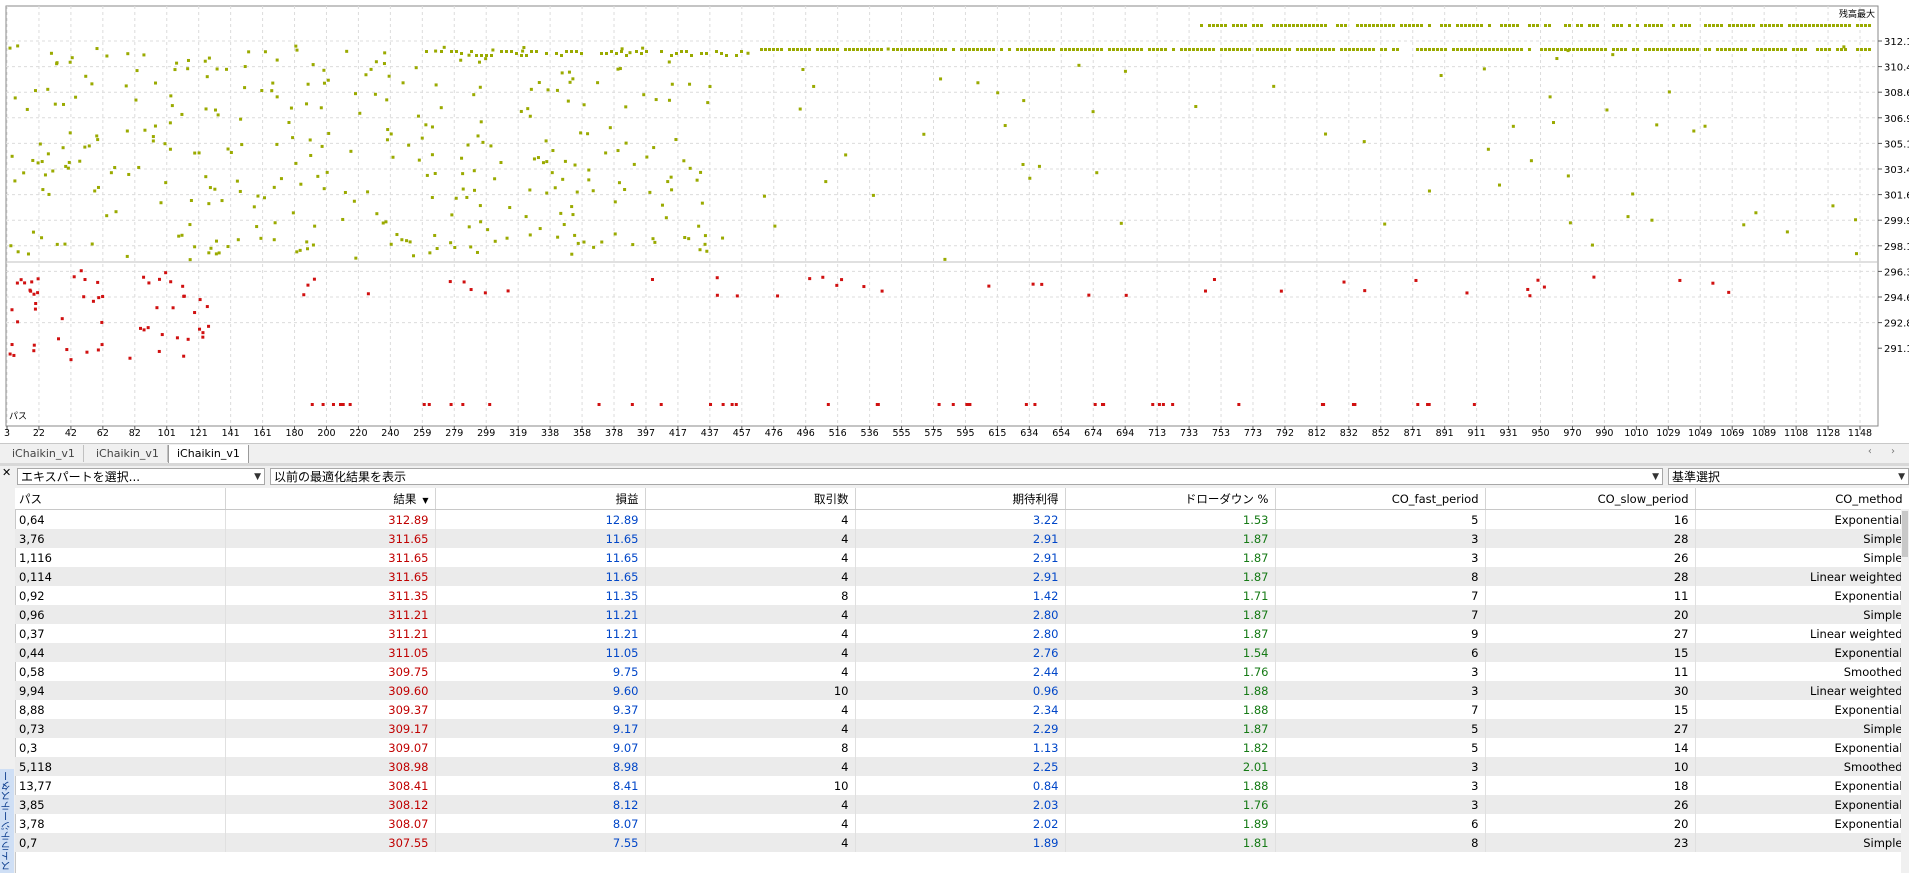  What do you see at coordinates (962, 766) in the screenshot?
I see `table-row: 5,118 308.98 8.98 4 2.25 2.01 3 10 Smoothed` at bounding box center [962, 766].